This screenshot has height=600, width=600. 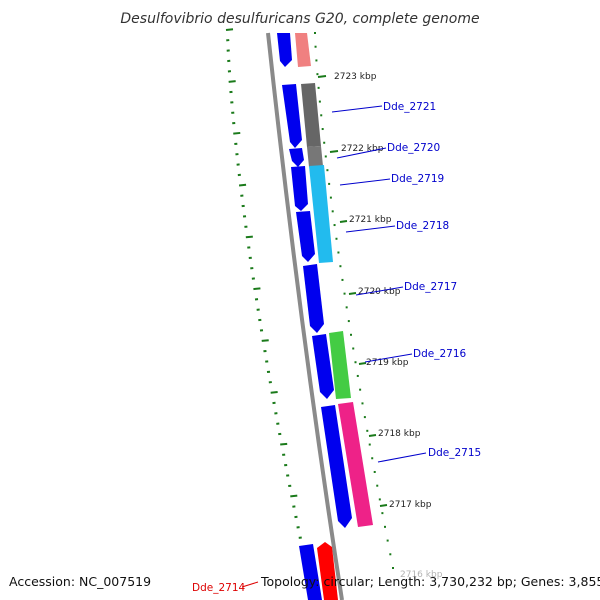 I want to click on reverse-strand-genes, so click(x=334, y=316).